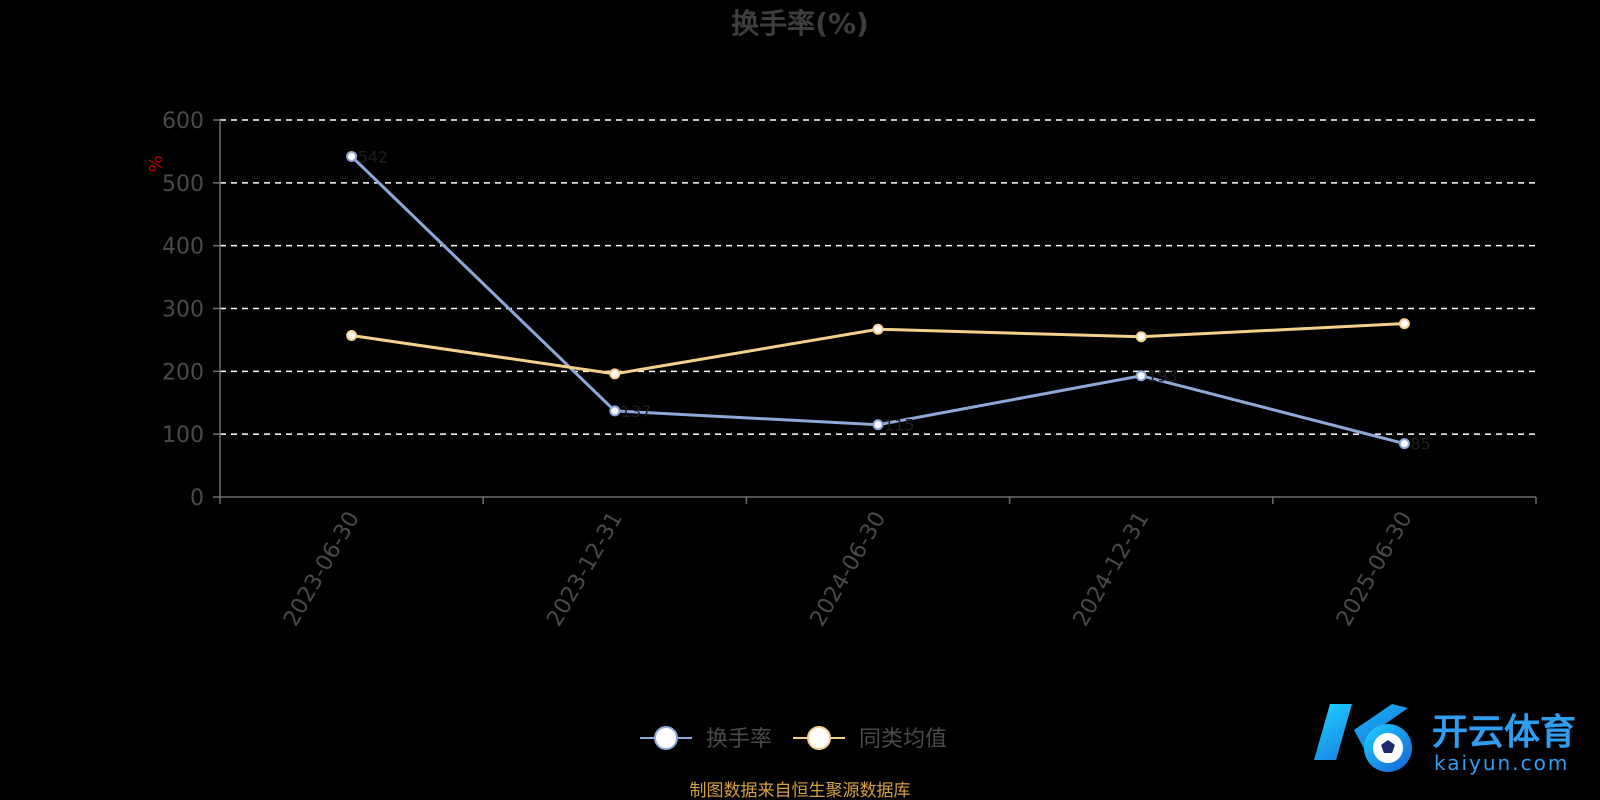 The width and height of the screenshot is (1600, 800). I want to click on logo-k-icon, so click(1361, 732).